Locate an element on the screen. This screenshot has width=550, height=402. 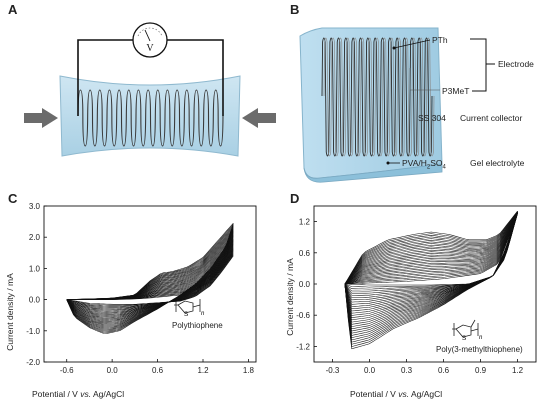
leader-pth is located at coordinates (412, 44).